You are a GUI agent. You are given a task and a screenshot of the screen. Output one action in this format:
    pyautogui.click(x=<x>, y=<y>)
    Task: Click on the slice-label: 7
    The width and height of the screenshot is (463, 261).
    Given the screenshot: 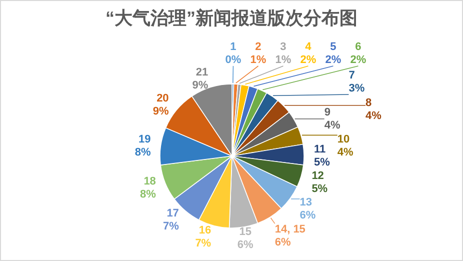 What is the action you would take?
    pyautogui.click(x=351, y=76)
    